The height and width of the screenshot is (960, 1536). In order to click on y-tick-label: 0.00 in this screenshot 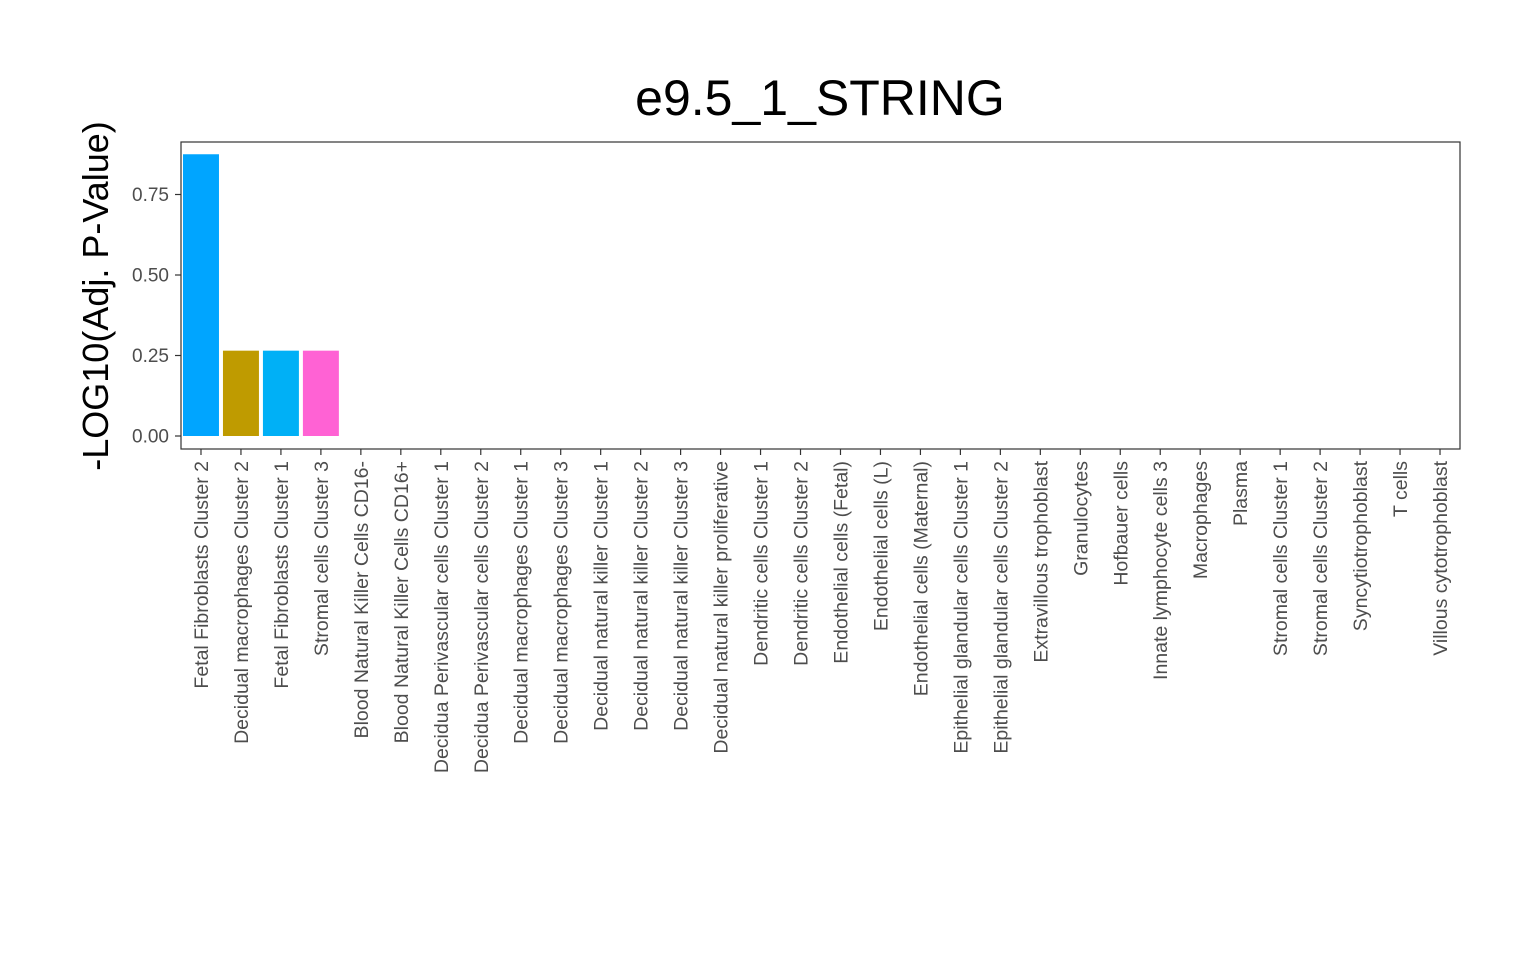, I will do `click(150, 437)`.